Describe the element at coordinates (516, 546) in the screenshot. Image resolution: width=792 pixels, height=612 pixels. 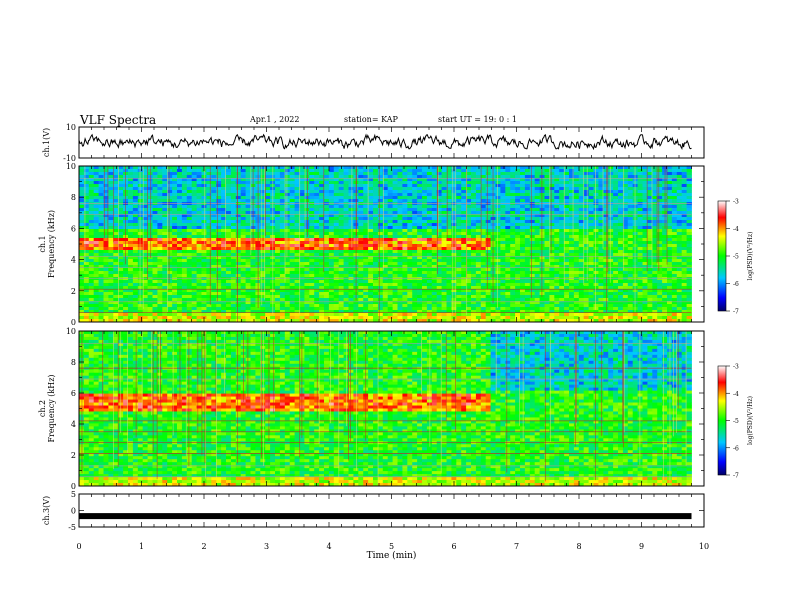
I see `x-tick-label: 7` at that location.